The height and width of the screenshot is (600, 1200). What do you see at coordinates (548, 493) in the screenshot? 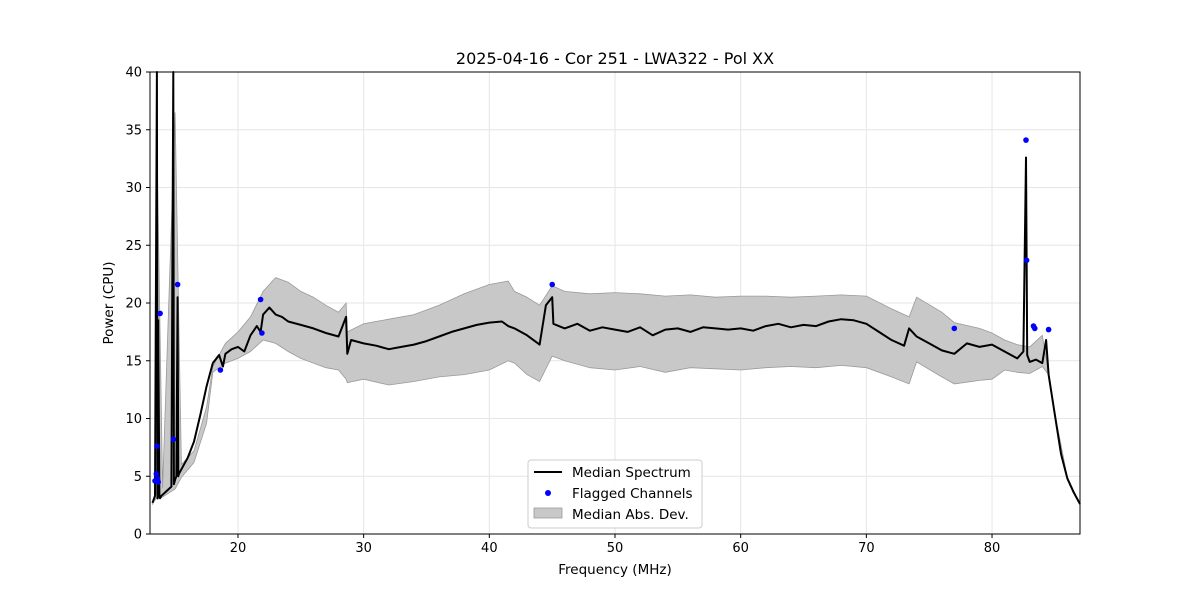
I see `legend-flagged-swatch` at bounding box center [548, 493].